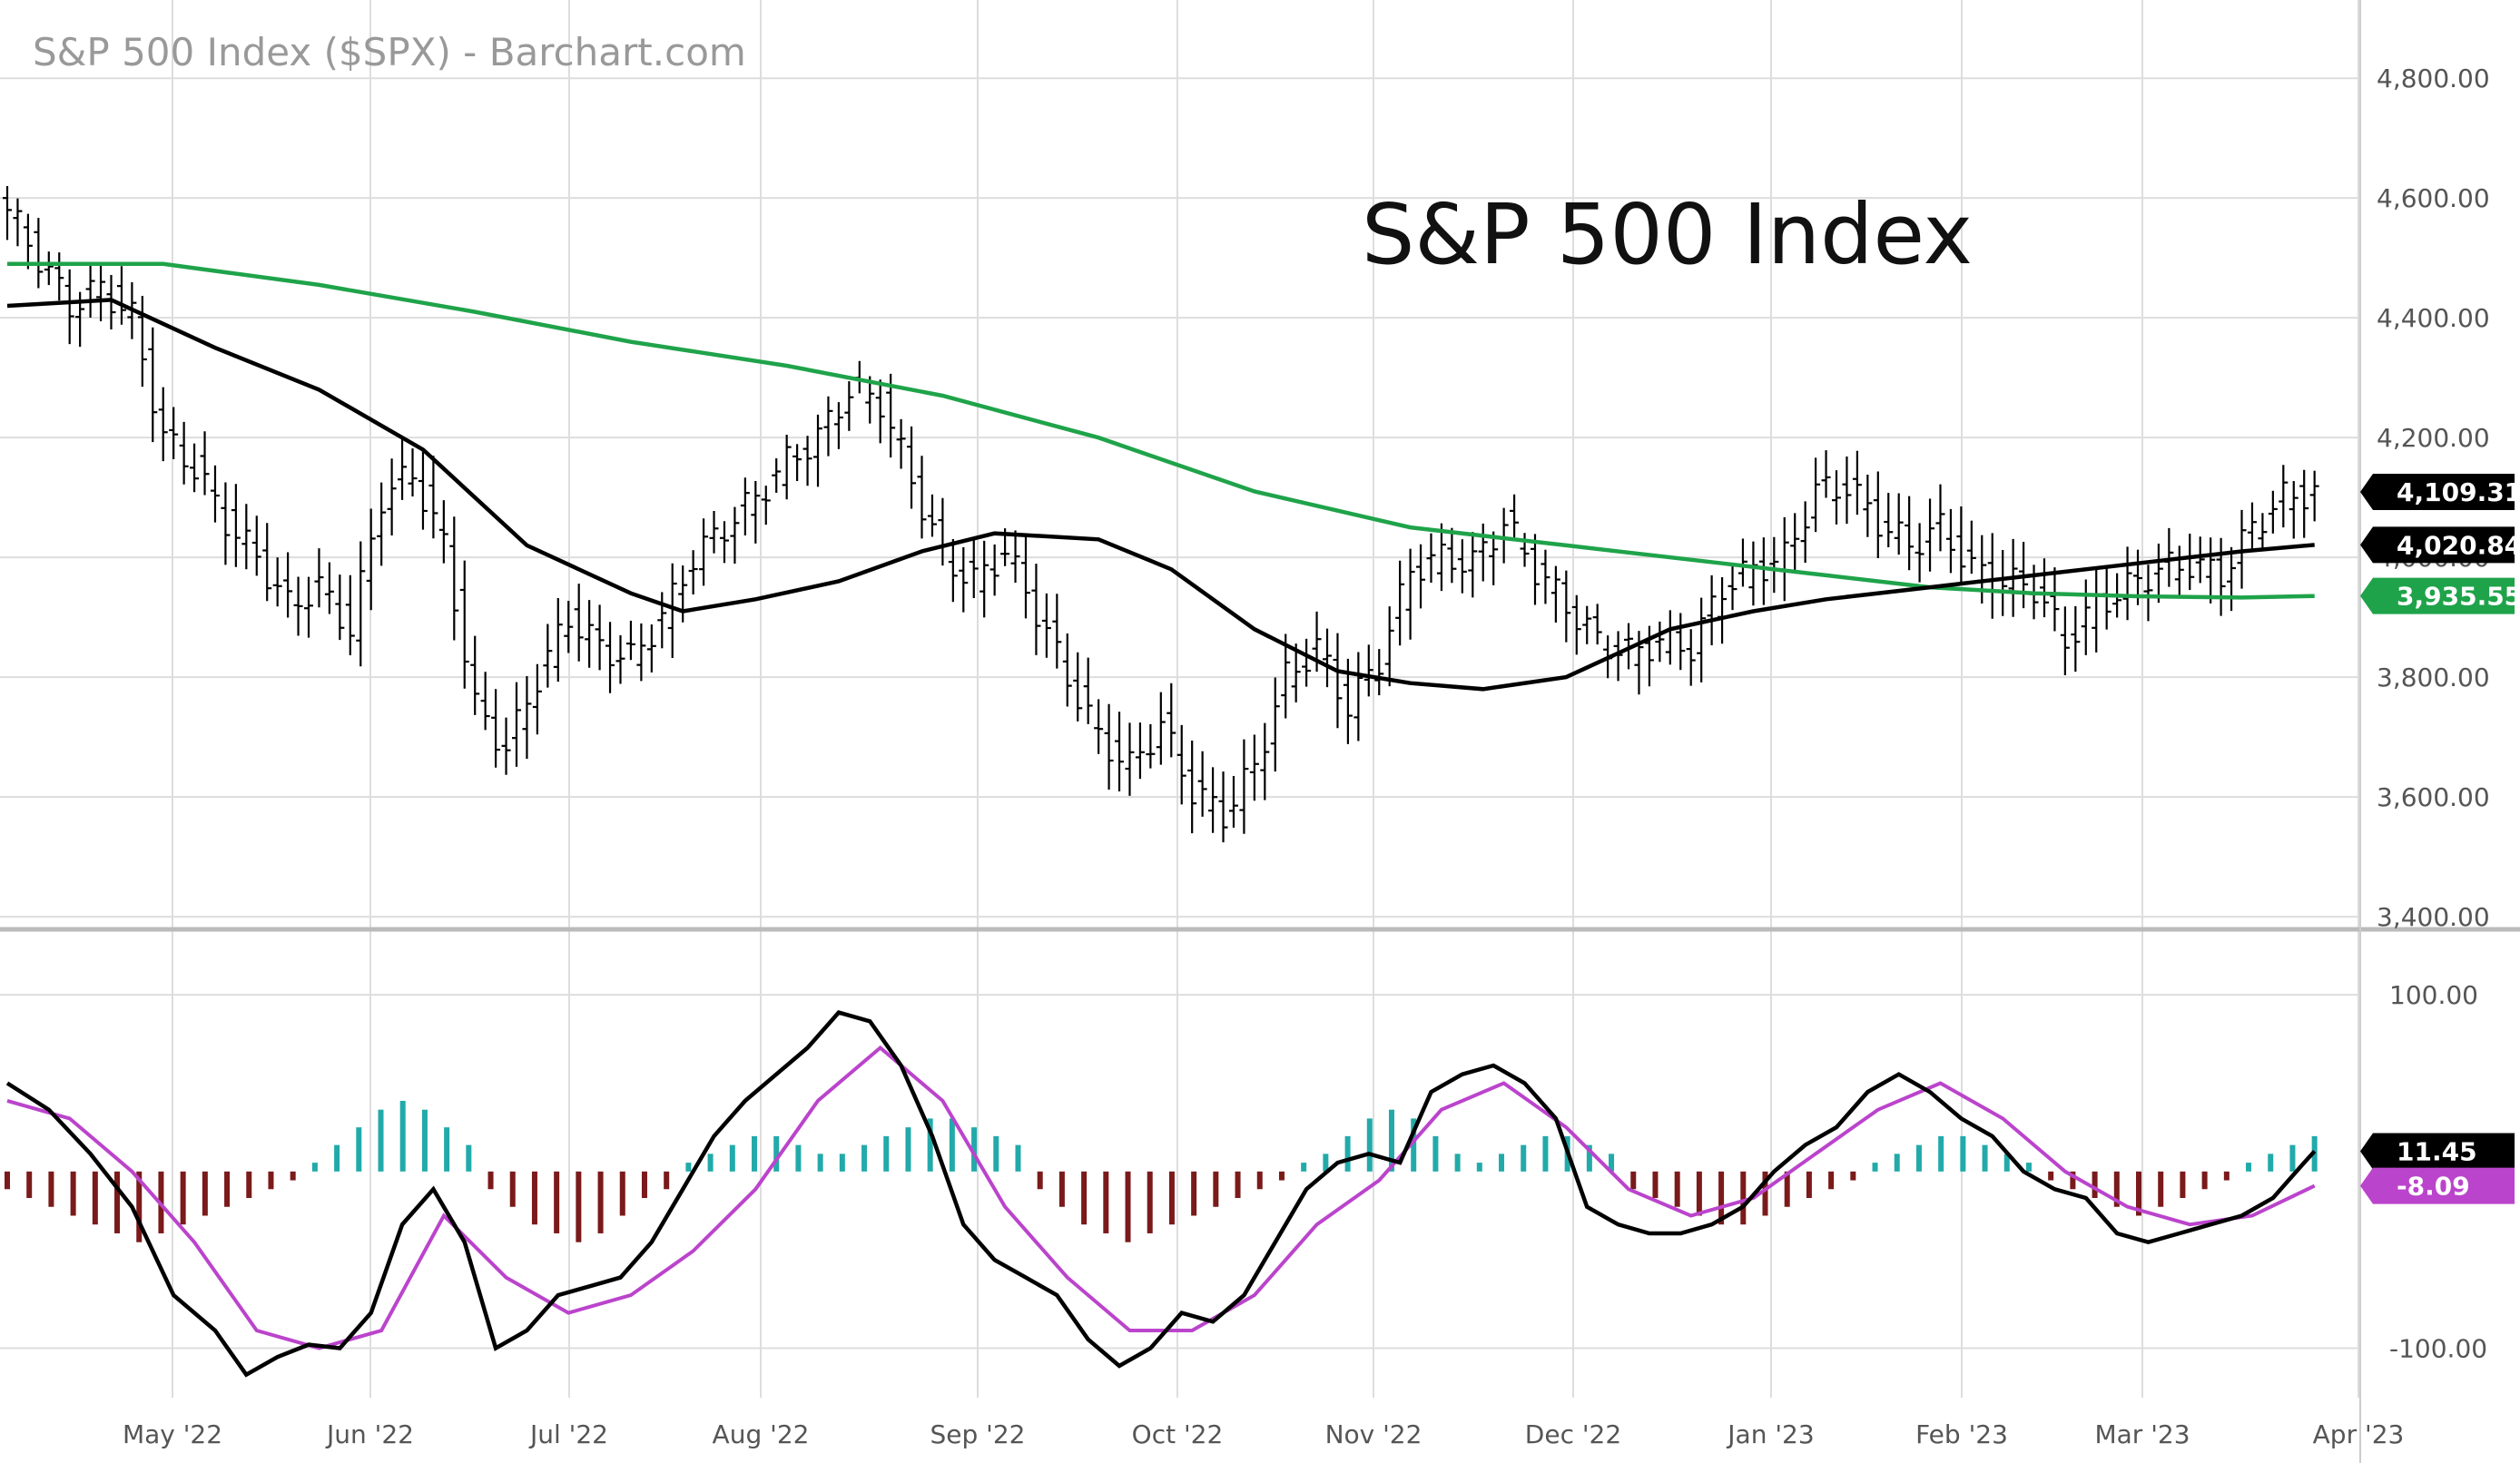  Describe the element at coordinates (1178, 1434) in the screenshot. I see `x-tick-label: Oct '22` at that location.